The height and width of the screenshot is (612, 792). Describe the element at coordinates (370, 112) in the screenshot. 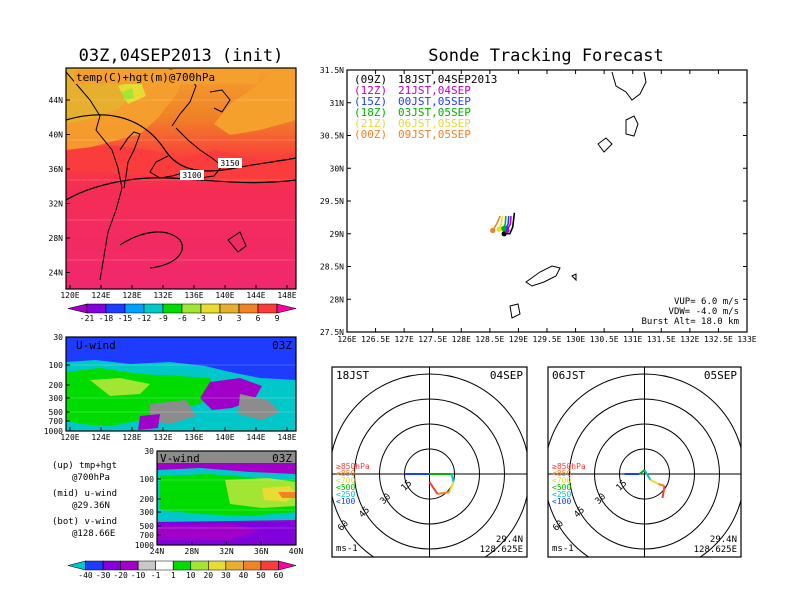

I see `legend-code: (18Z)` at that location.